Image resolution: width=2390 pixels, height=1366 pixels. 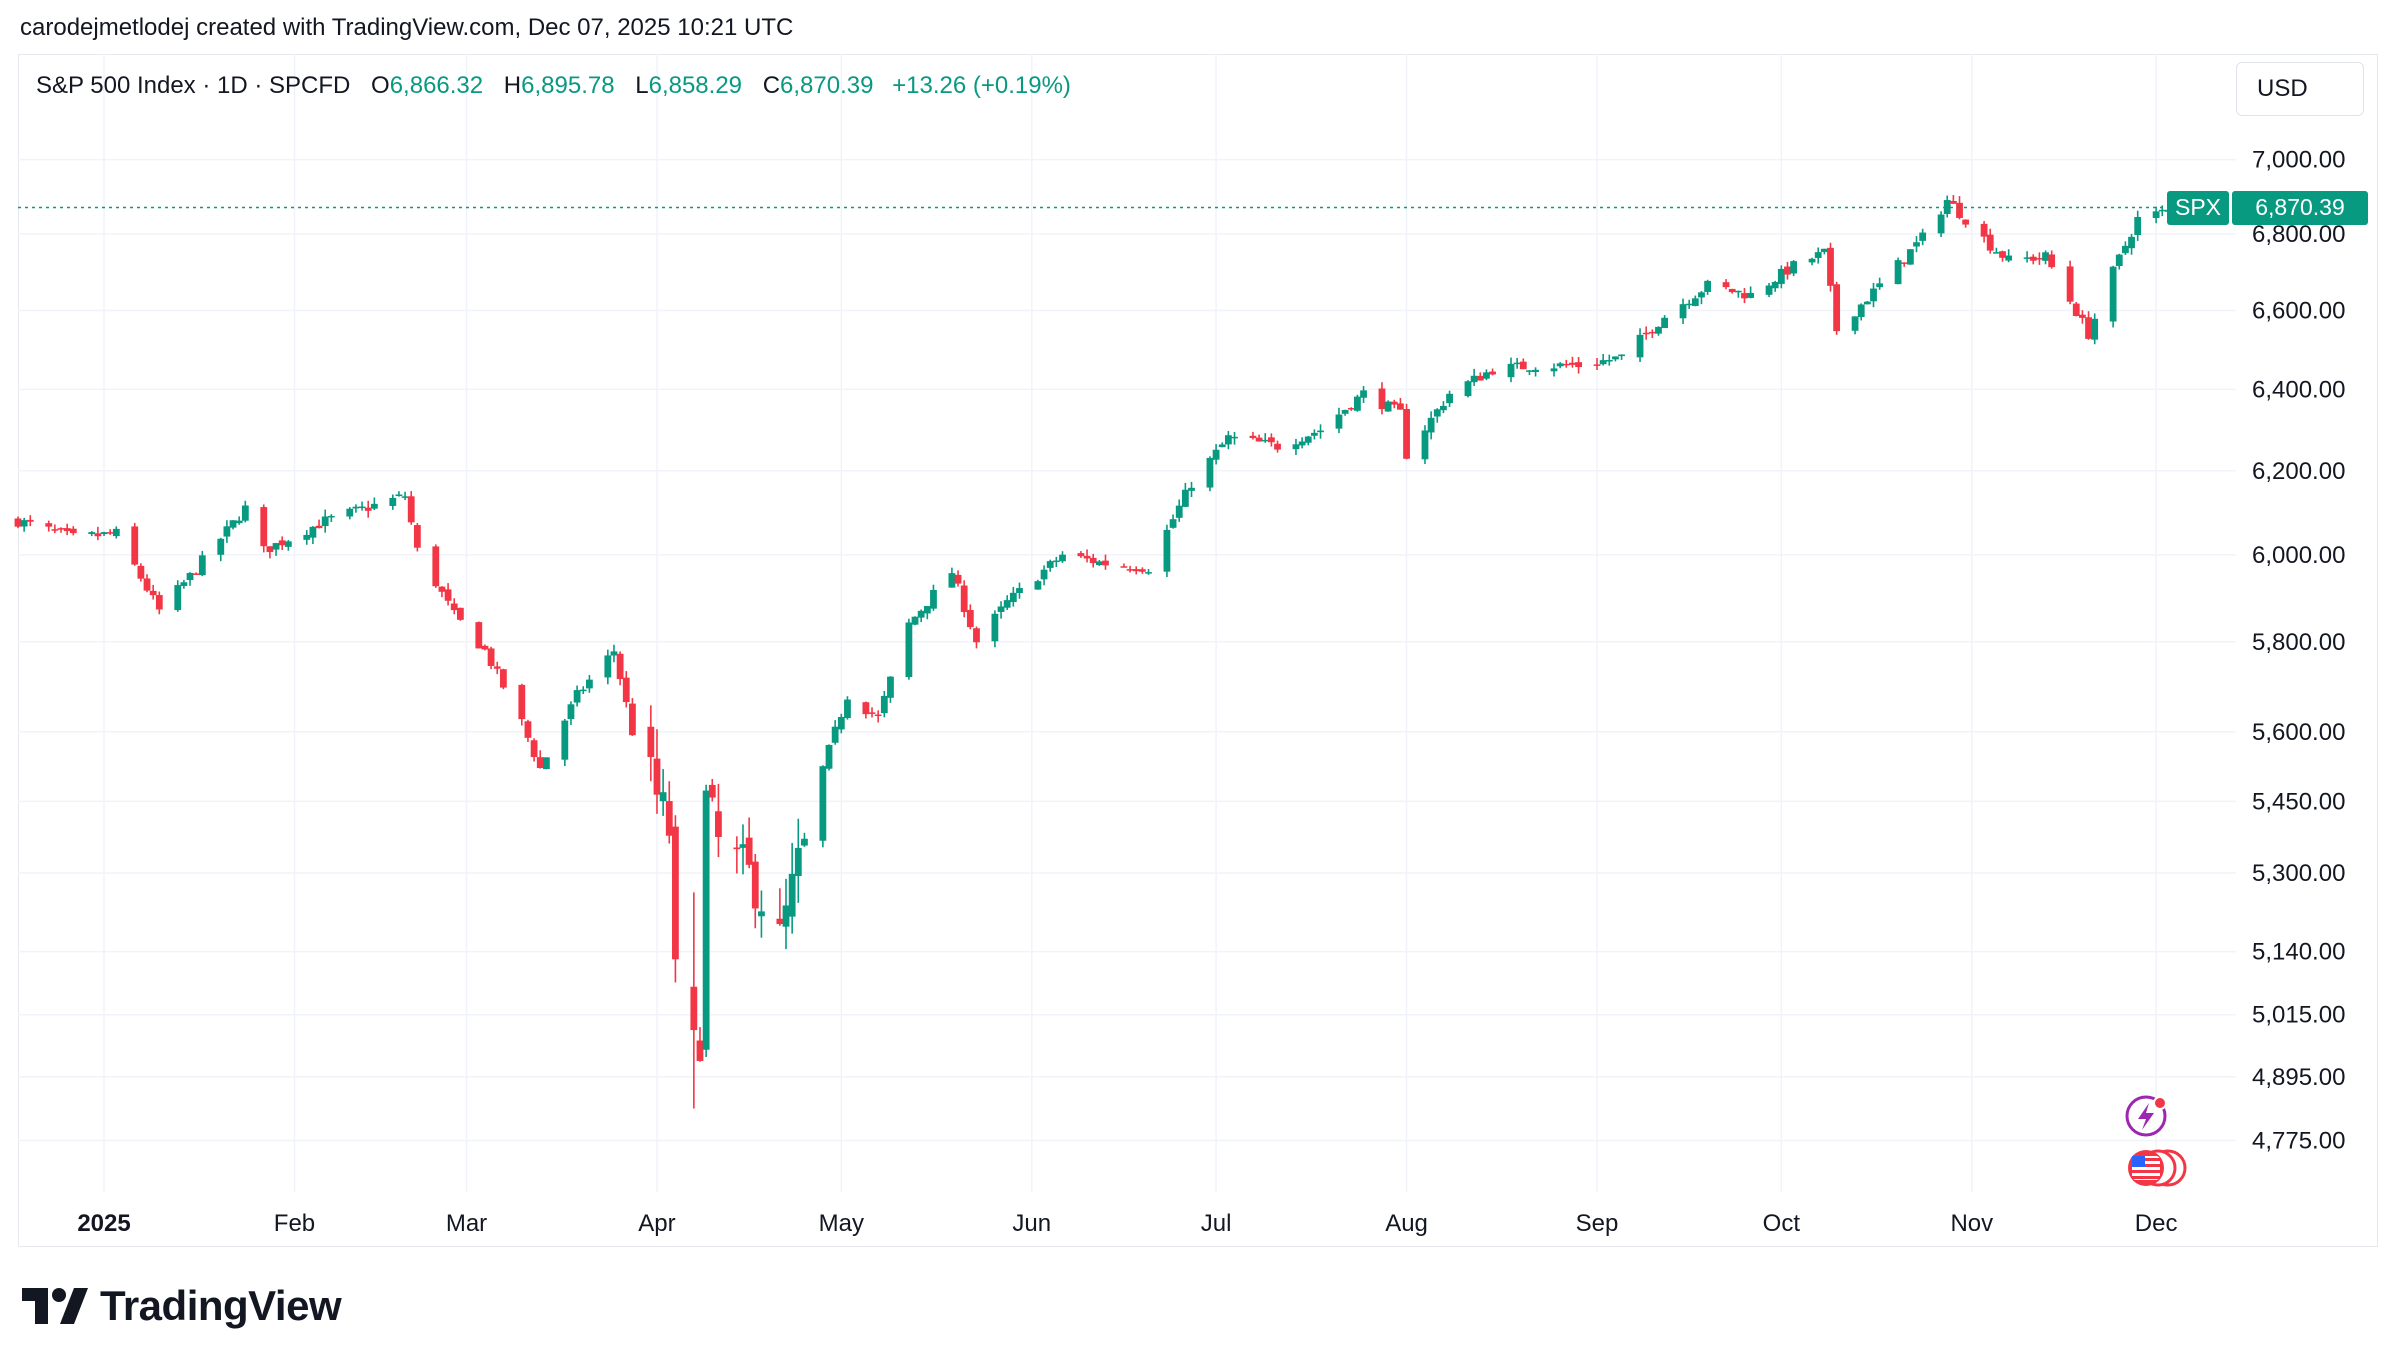 What do you see at coordinates (1406, 1223) in the screenshot?
I see `x-tick-label: Aug` at bounding box center [1406, 1223].